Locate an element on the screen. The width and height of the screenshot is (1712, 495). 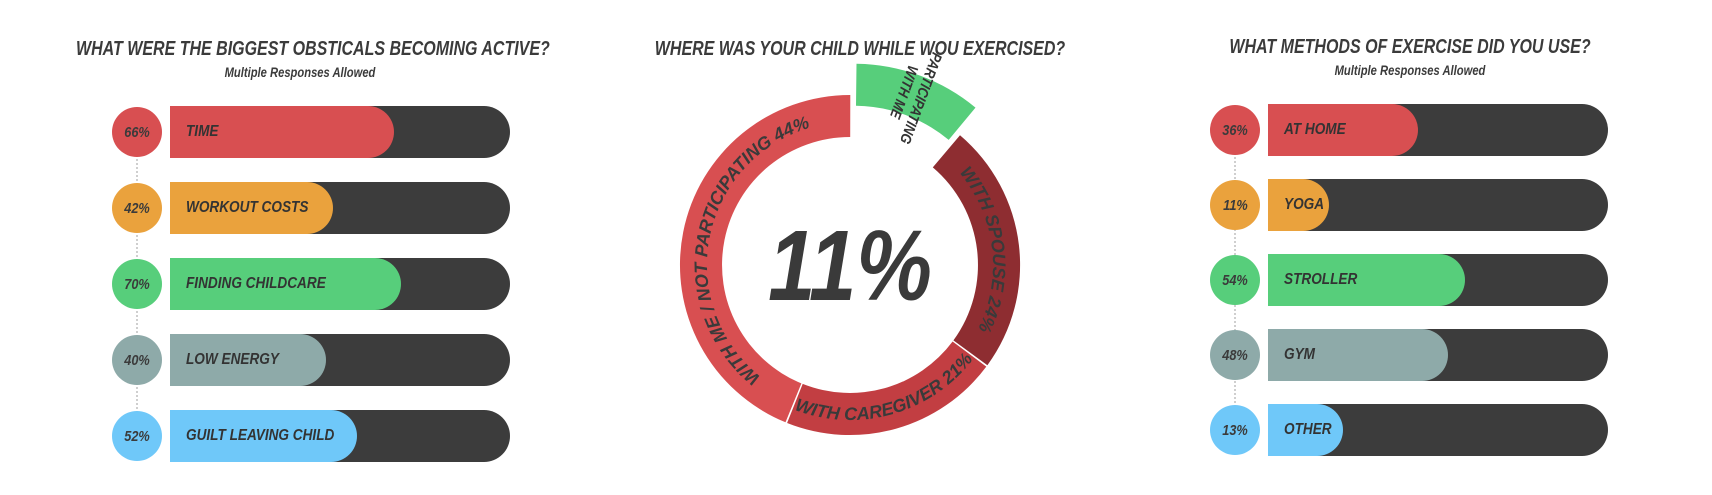
methods-subtitle: Multiple Responses Allowed is located at coordinates (1410, 70).